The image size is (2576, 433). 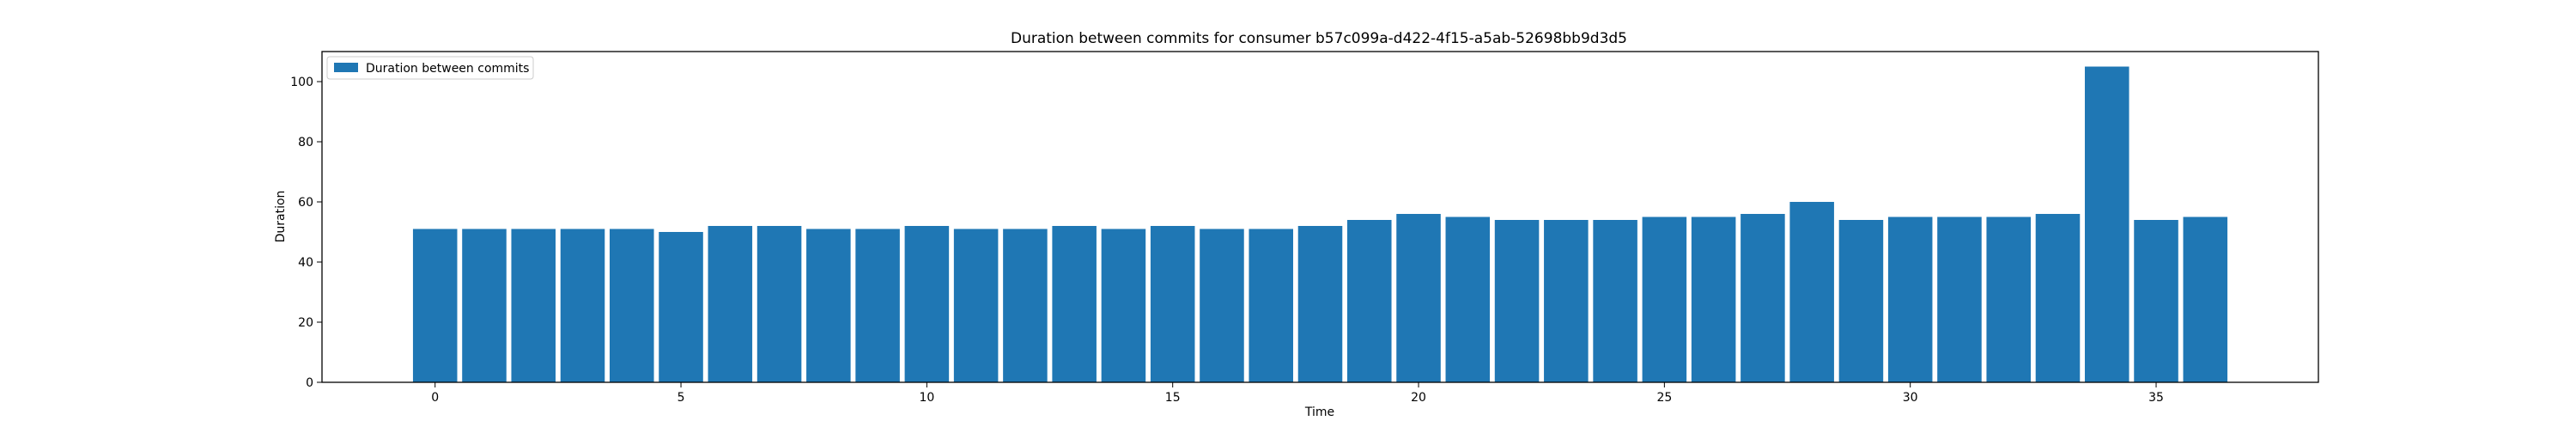 I want to click on y-tick-label-0: 0, so click(x=310, y=383).